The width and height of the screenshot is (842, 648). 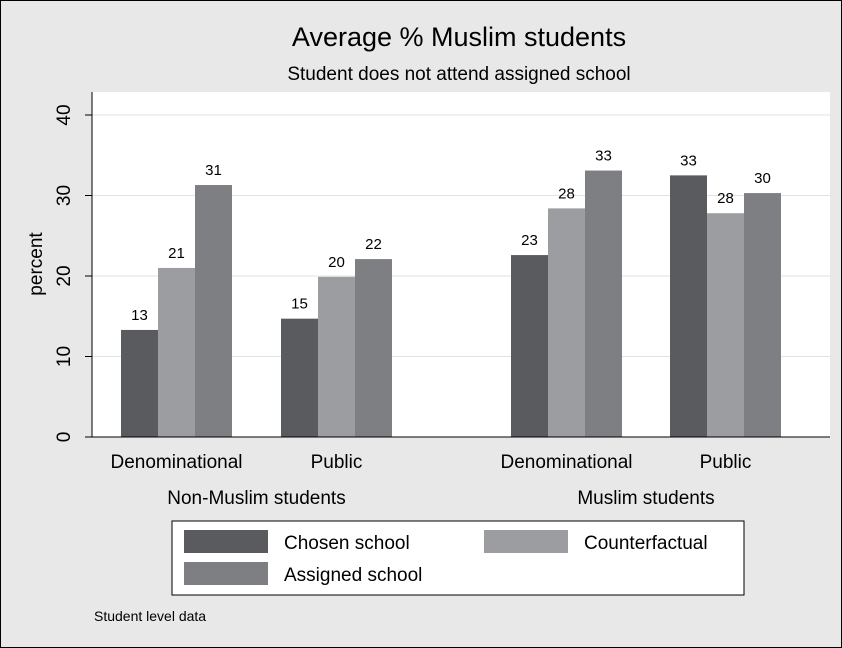 What do you see at coordinates (299, 304) in the screenshot?
I see `bar-value-label: 15` at bounding box center [299, 304].